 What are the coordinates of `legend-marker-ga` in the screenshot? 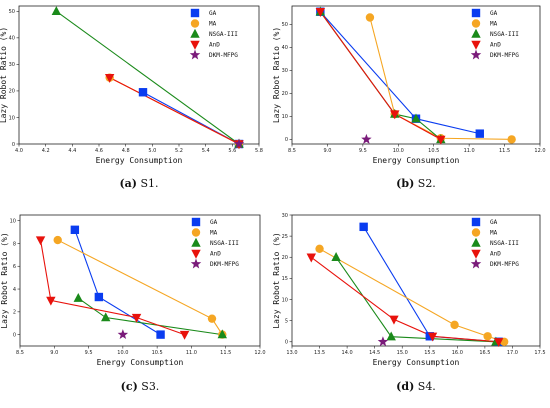 It's located at (476, 13).